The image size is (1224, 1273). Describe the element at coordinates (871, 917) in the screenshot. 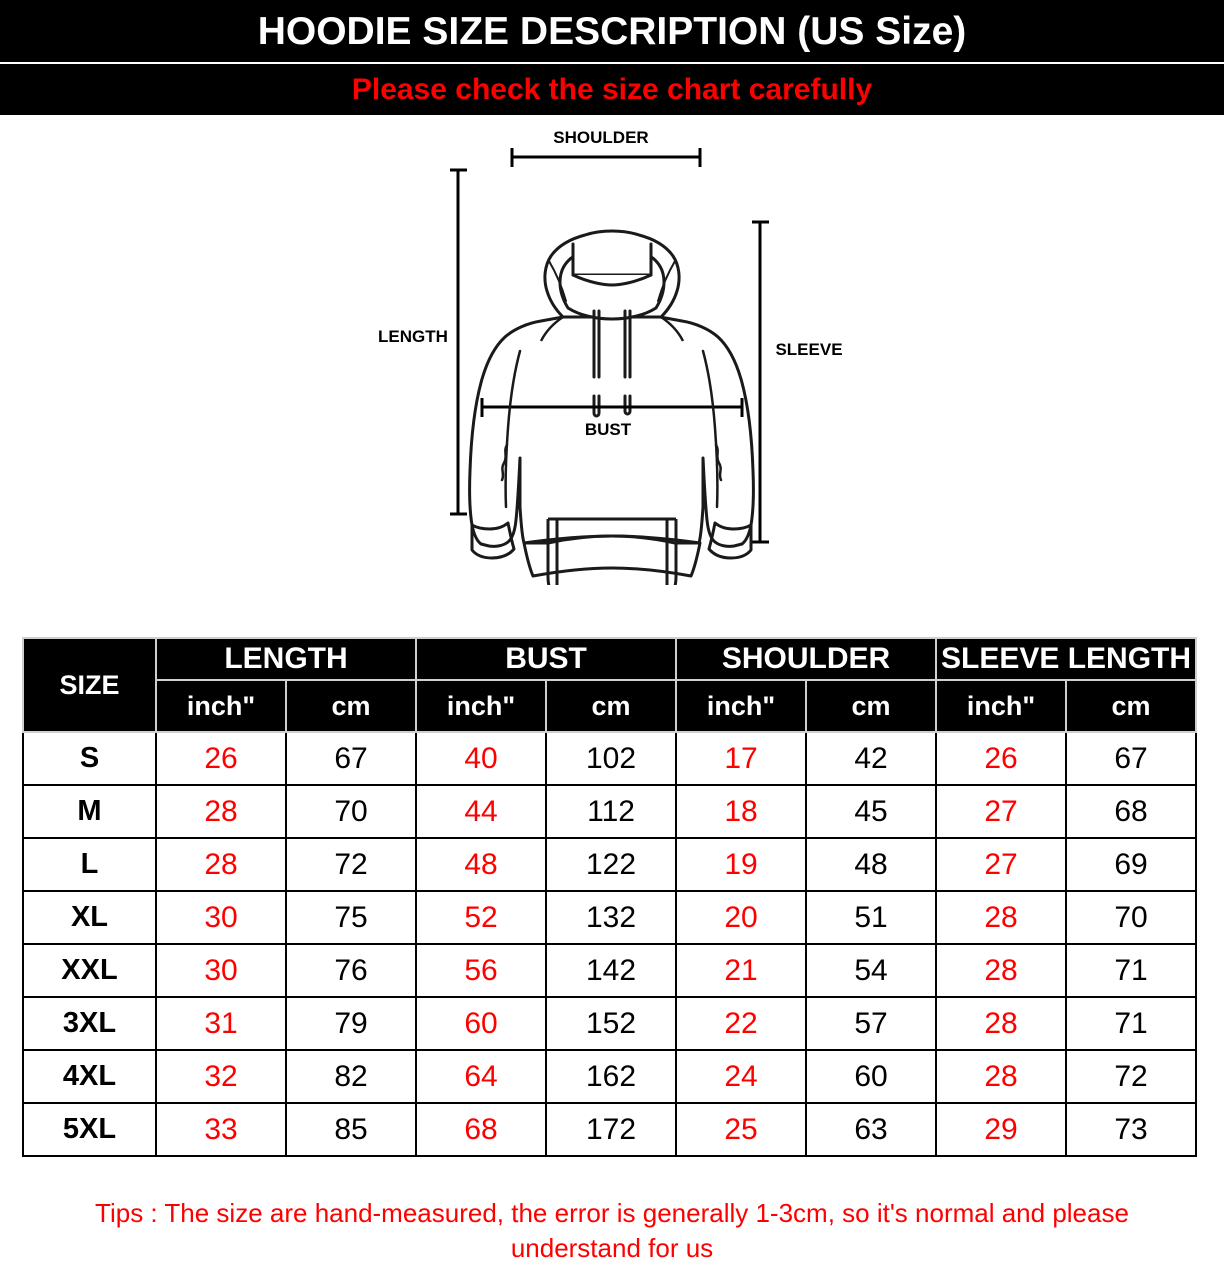

I see `cell-shoulder-cm: 51` at that location.